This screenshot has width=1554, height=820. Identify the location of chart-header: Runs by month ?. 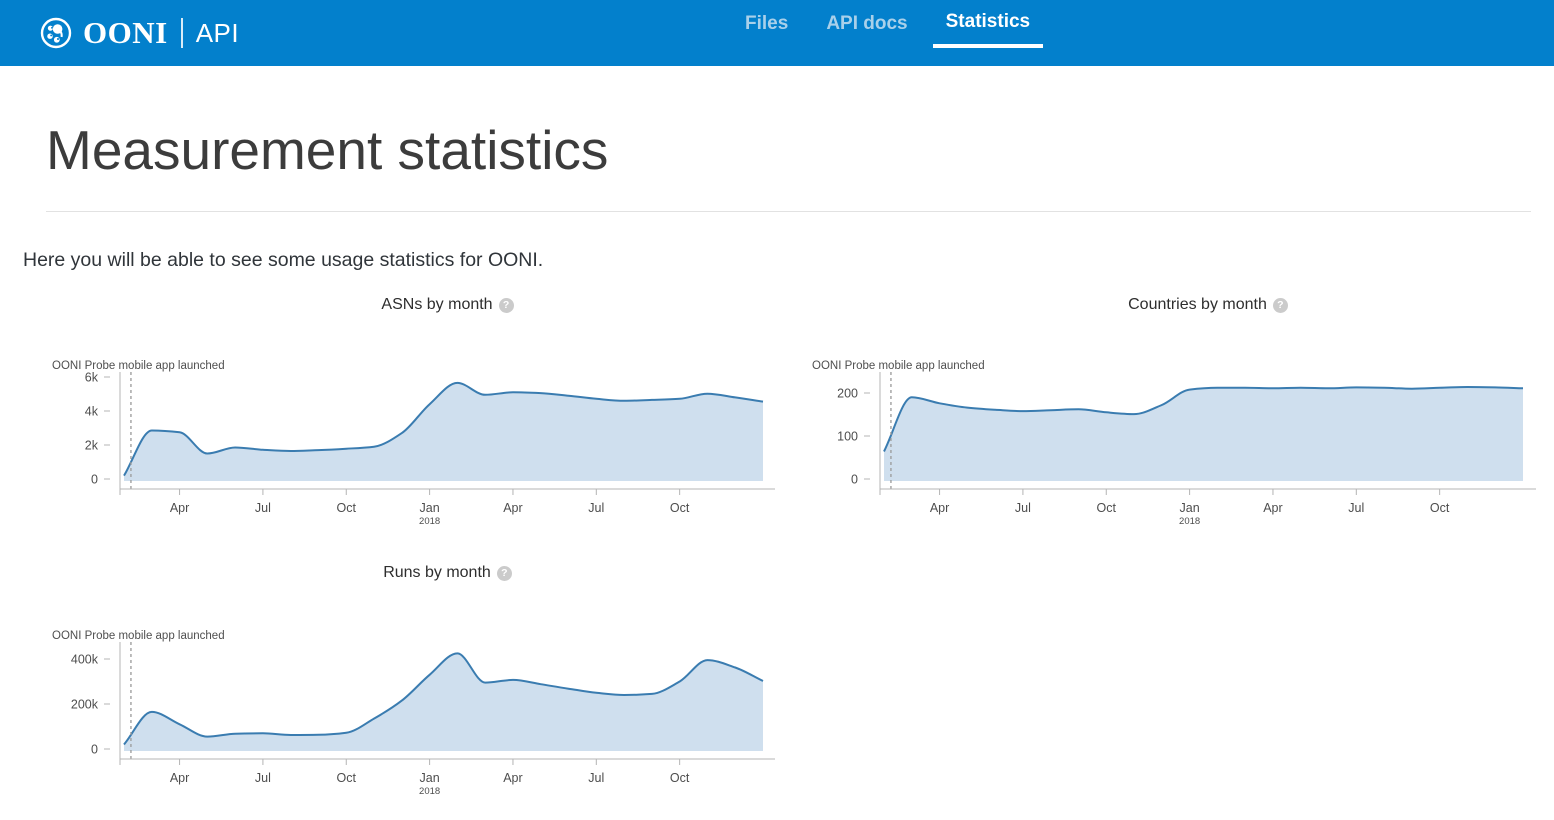
(447, 573).